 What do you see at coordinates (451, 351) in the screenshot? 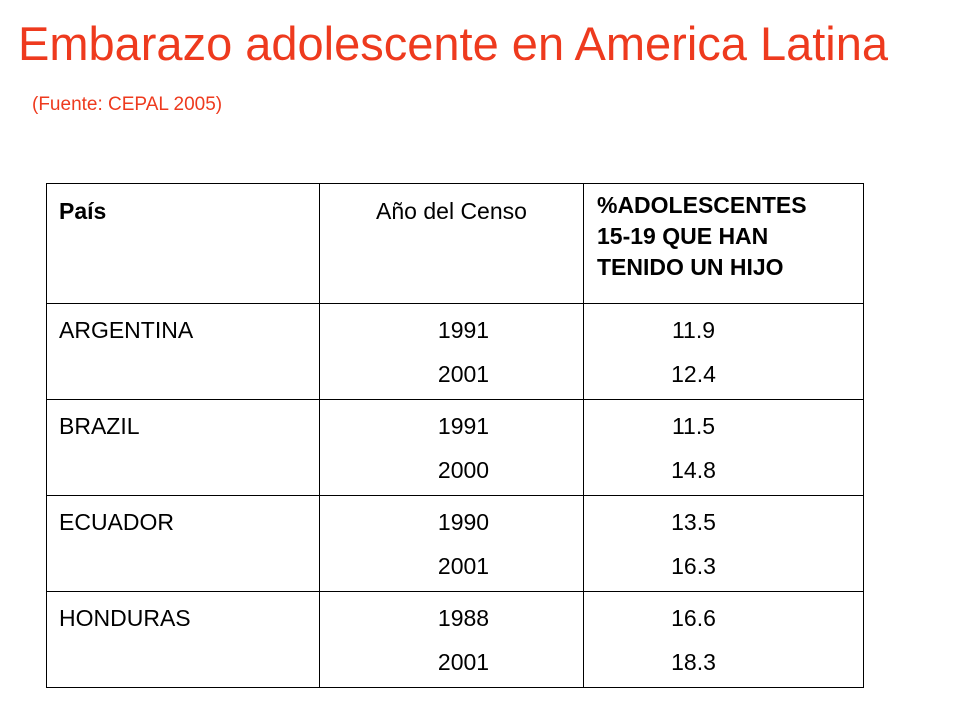
I see `year-cell: 1991 2001` at bounding box center [451, 351].